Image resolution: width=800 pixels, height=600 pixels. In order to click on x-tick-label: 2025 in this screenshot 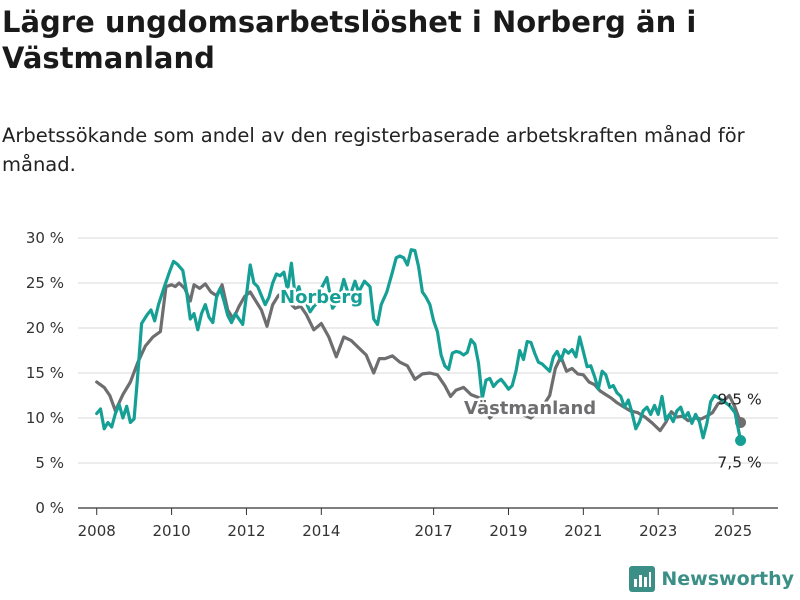, I will do `click(733, 531)`.